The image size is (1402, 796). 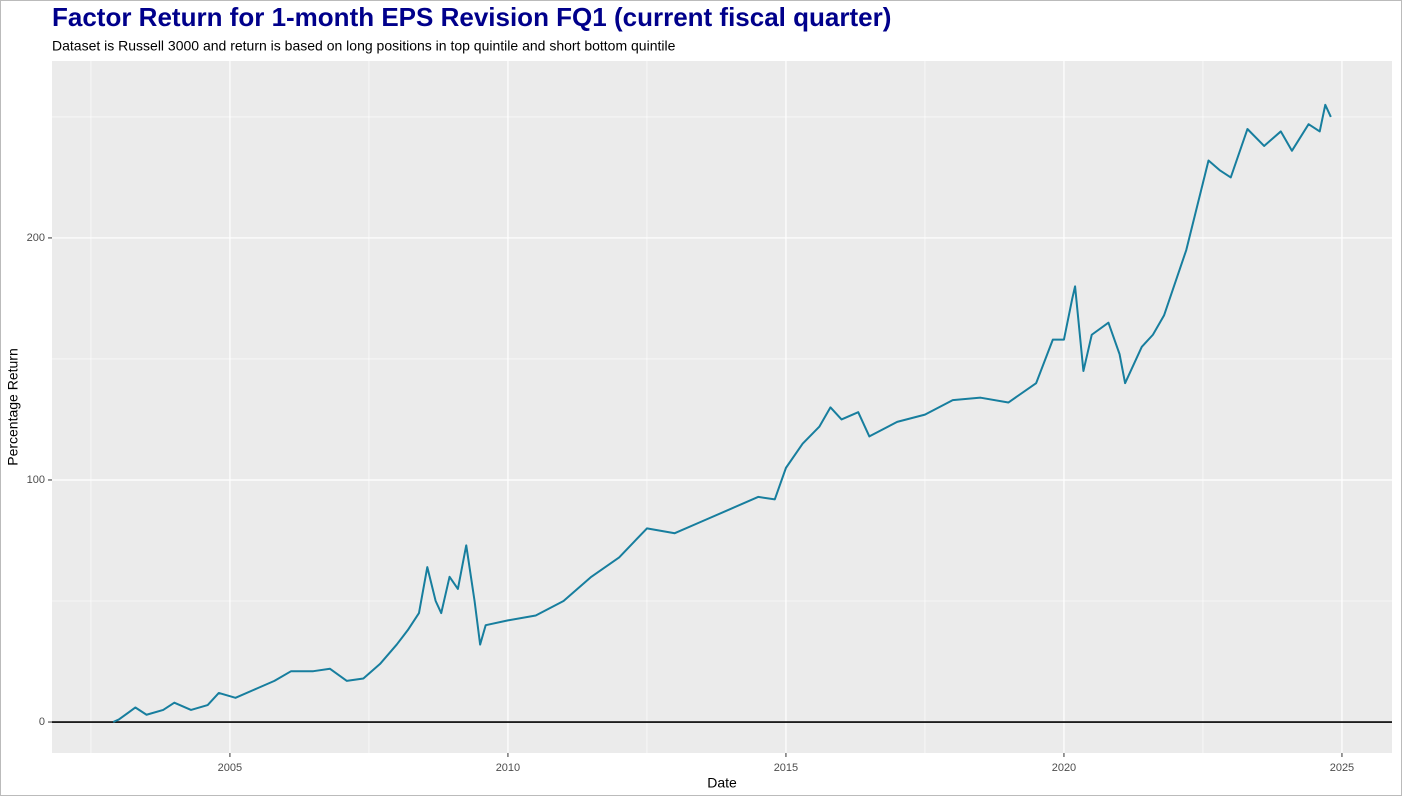 I want to click on x-tick-label: 2015, so click(x=786, y=768).